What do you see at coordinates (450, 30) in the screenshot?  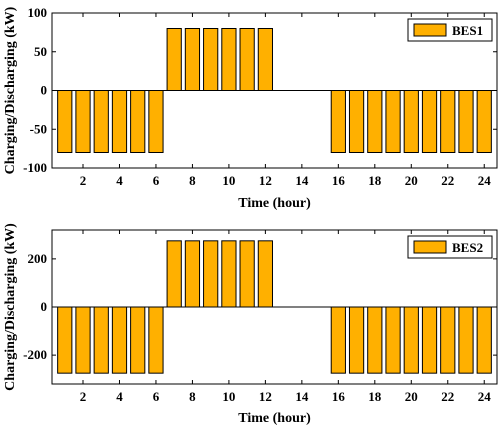 I see `legend: BES1` at bounding box center [450, 30].